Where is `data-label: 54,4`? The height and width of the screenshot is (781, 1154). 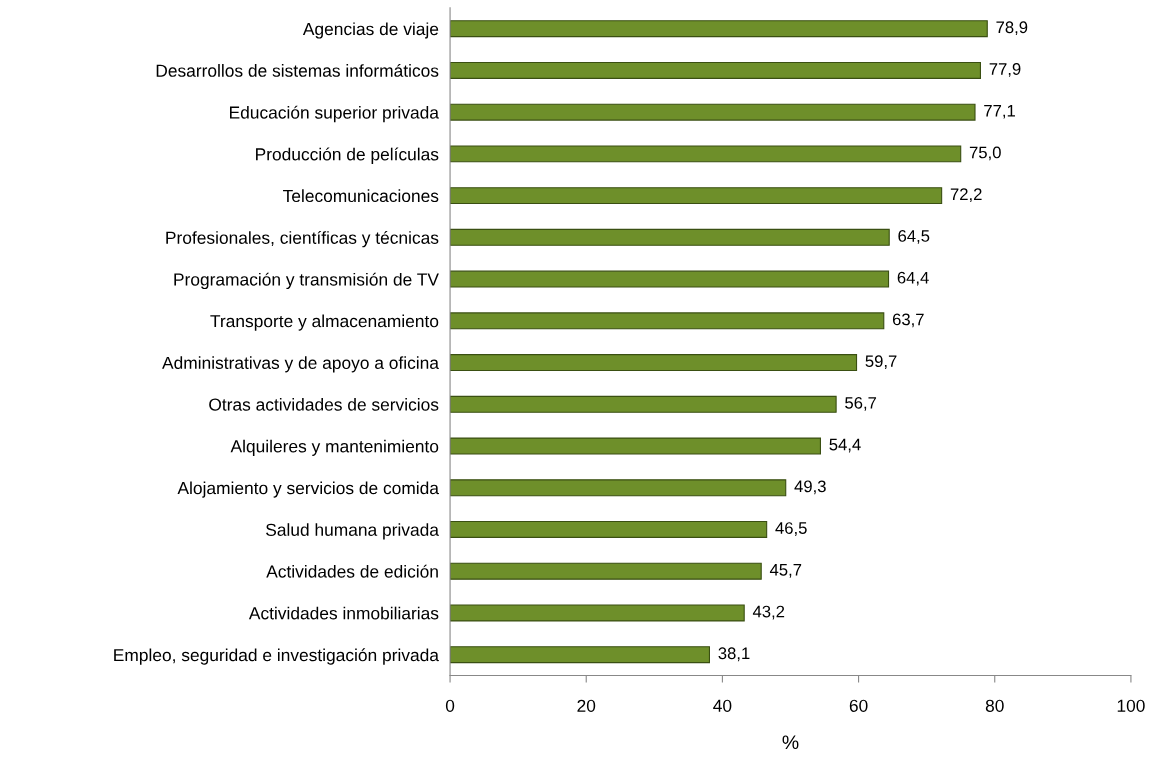 data-label: 54,4 is located at coordinates (845, 445).